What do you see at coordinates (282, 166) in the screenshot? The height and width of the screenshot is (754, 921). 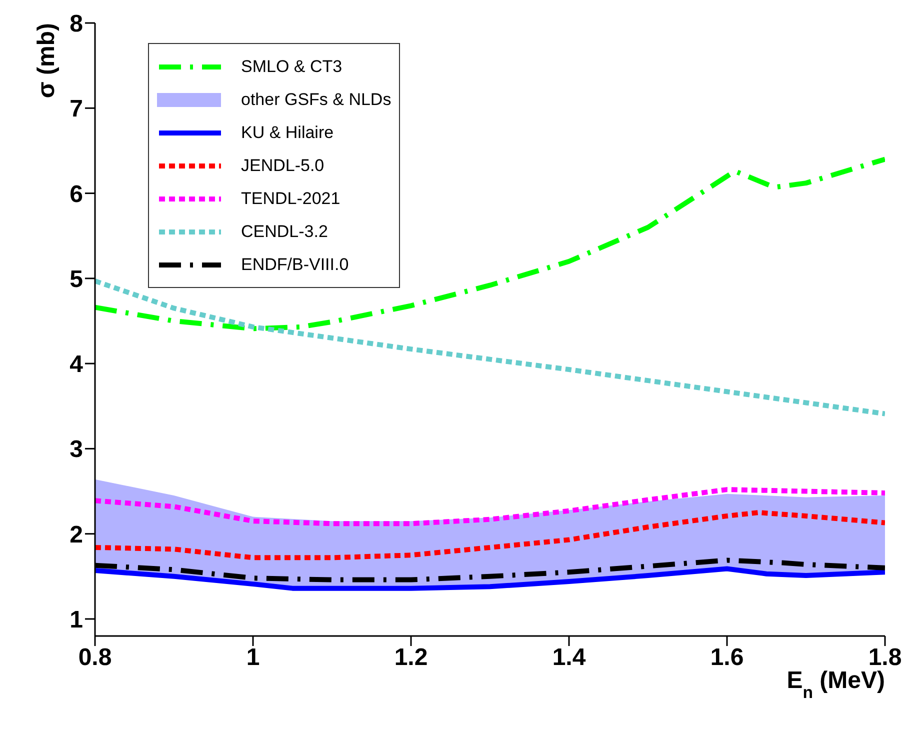 I see `legend-label: JENDL-5.0` at bounding box center [282, 166].